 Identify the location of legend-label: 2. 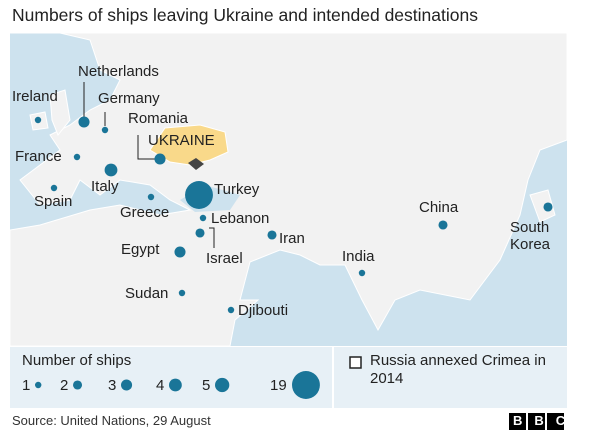
(64, 385).